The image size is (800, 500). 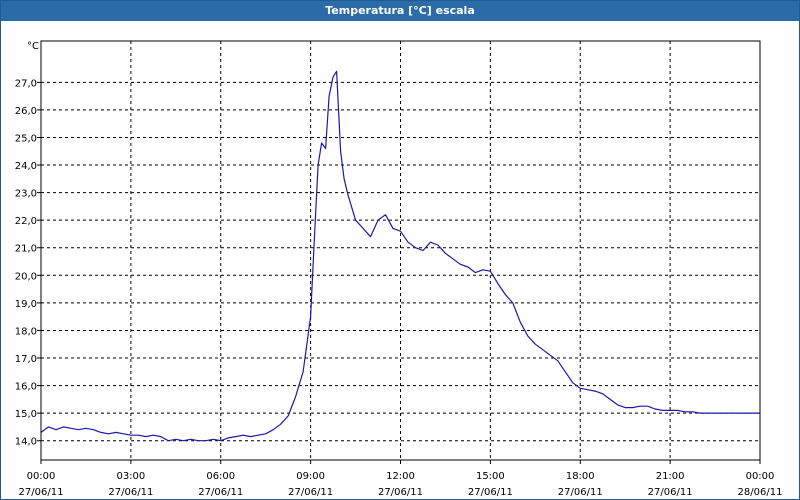 What do you see at coordinates (400, 476) in the screenshot?
I see `x-tick-time-label: 12:00` at bounding box center [400, 476].